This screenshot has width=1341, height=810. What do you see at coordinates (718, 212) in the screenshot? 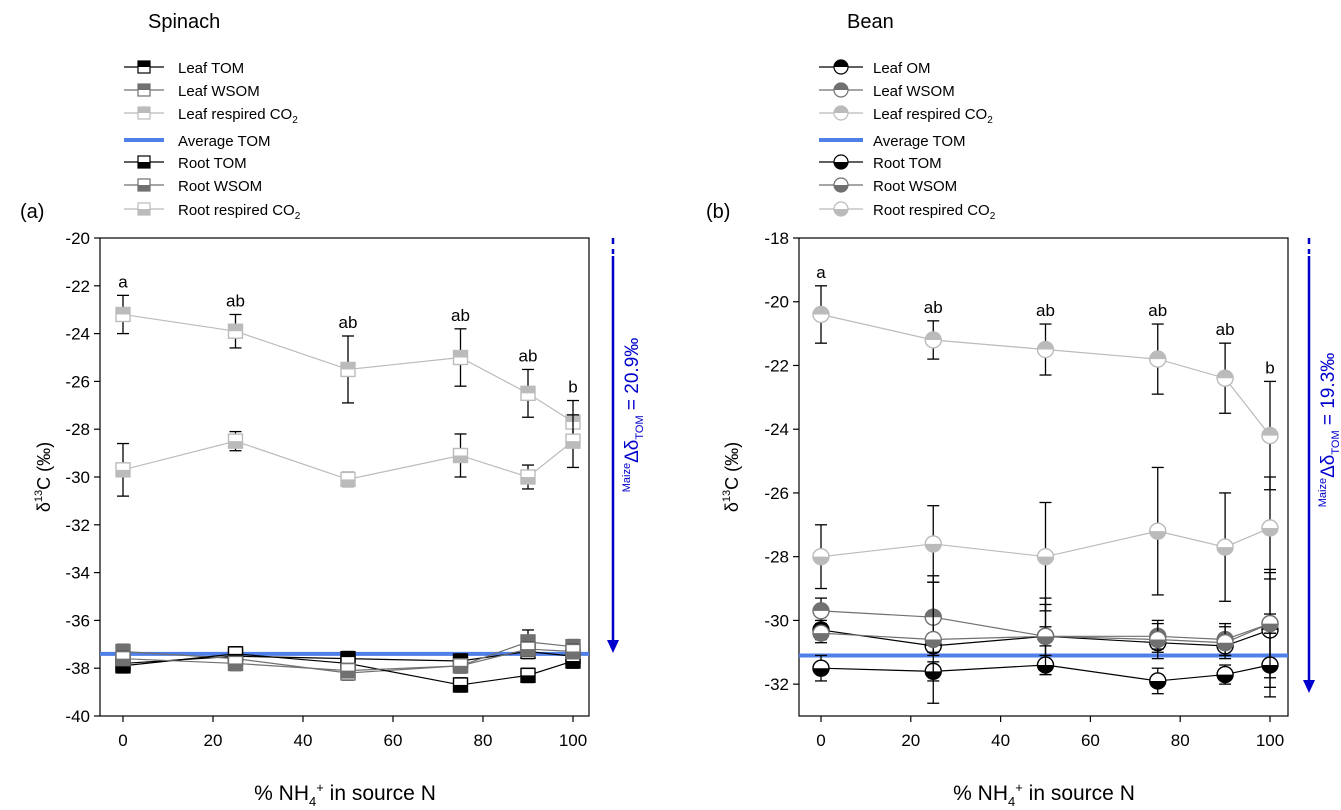
I see `panel-label: (b)` at bounding box center [718, 212].